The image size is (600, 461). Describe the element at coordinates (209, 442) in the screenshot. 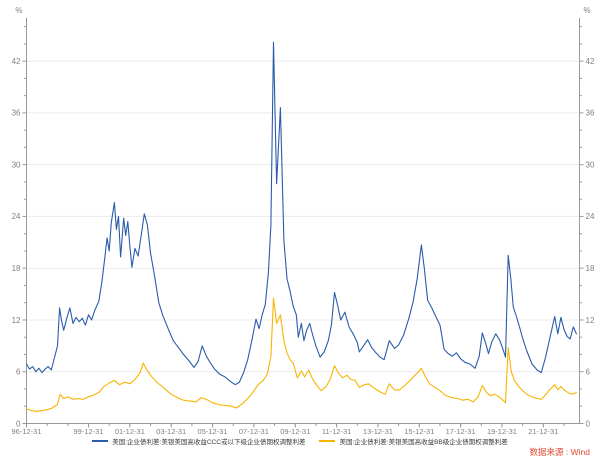

I see `legend-label-ccc: 美国:企业债利差:美银美国高收益CCC或以下级企业债期权调整利差` at that location.